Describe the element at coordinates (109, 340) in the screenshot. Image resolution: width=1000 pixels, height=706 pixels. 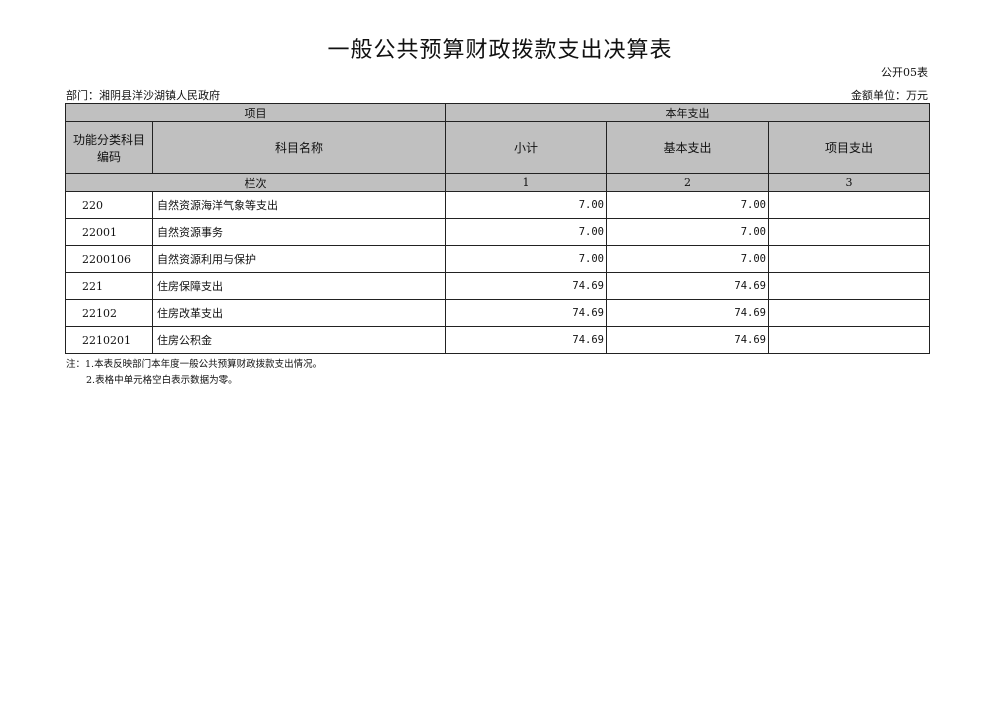
I see `cell-code: 2210201` at that location.